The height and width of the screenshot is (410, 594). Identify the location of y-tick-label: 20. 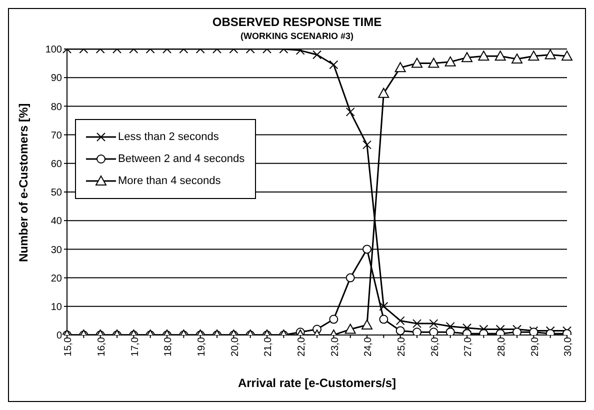
(56, 278).